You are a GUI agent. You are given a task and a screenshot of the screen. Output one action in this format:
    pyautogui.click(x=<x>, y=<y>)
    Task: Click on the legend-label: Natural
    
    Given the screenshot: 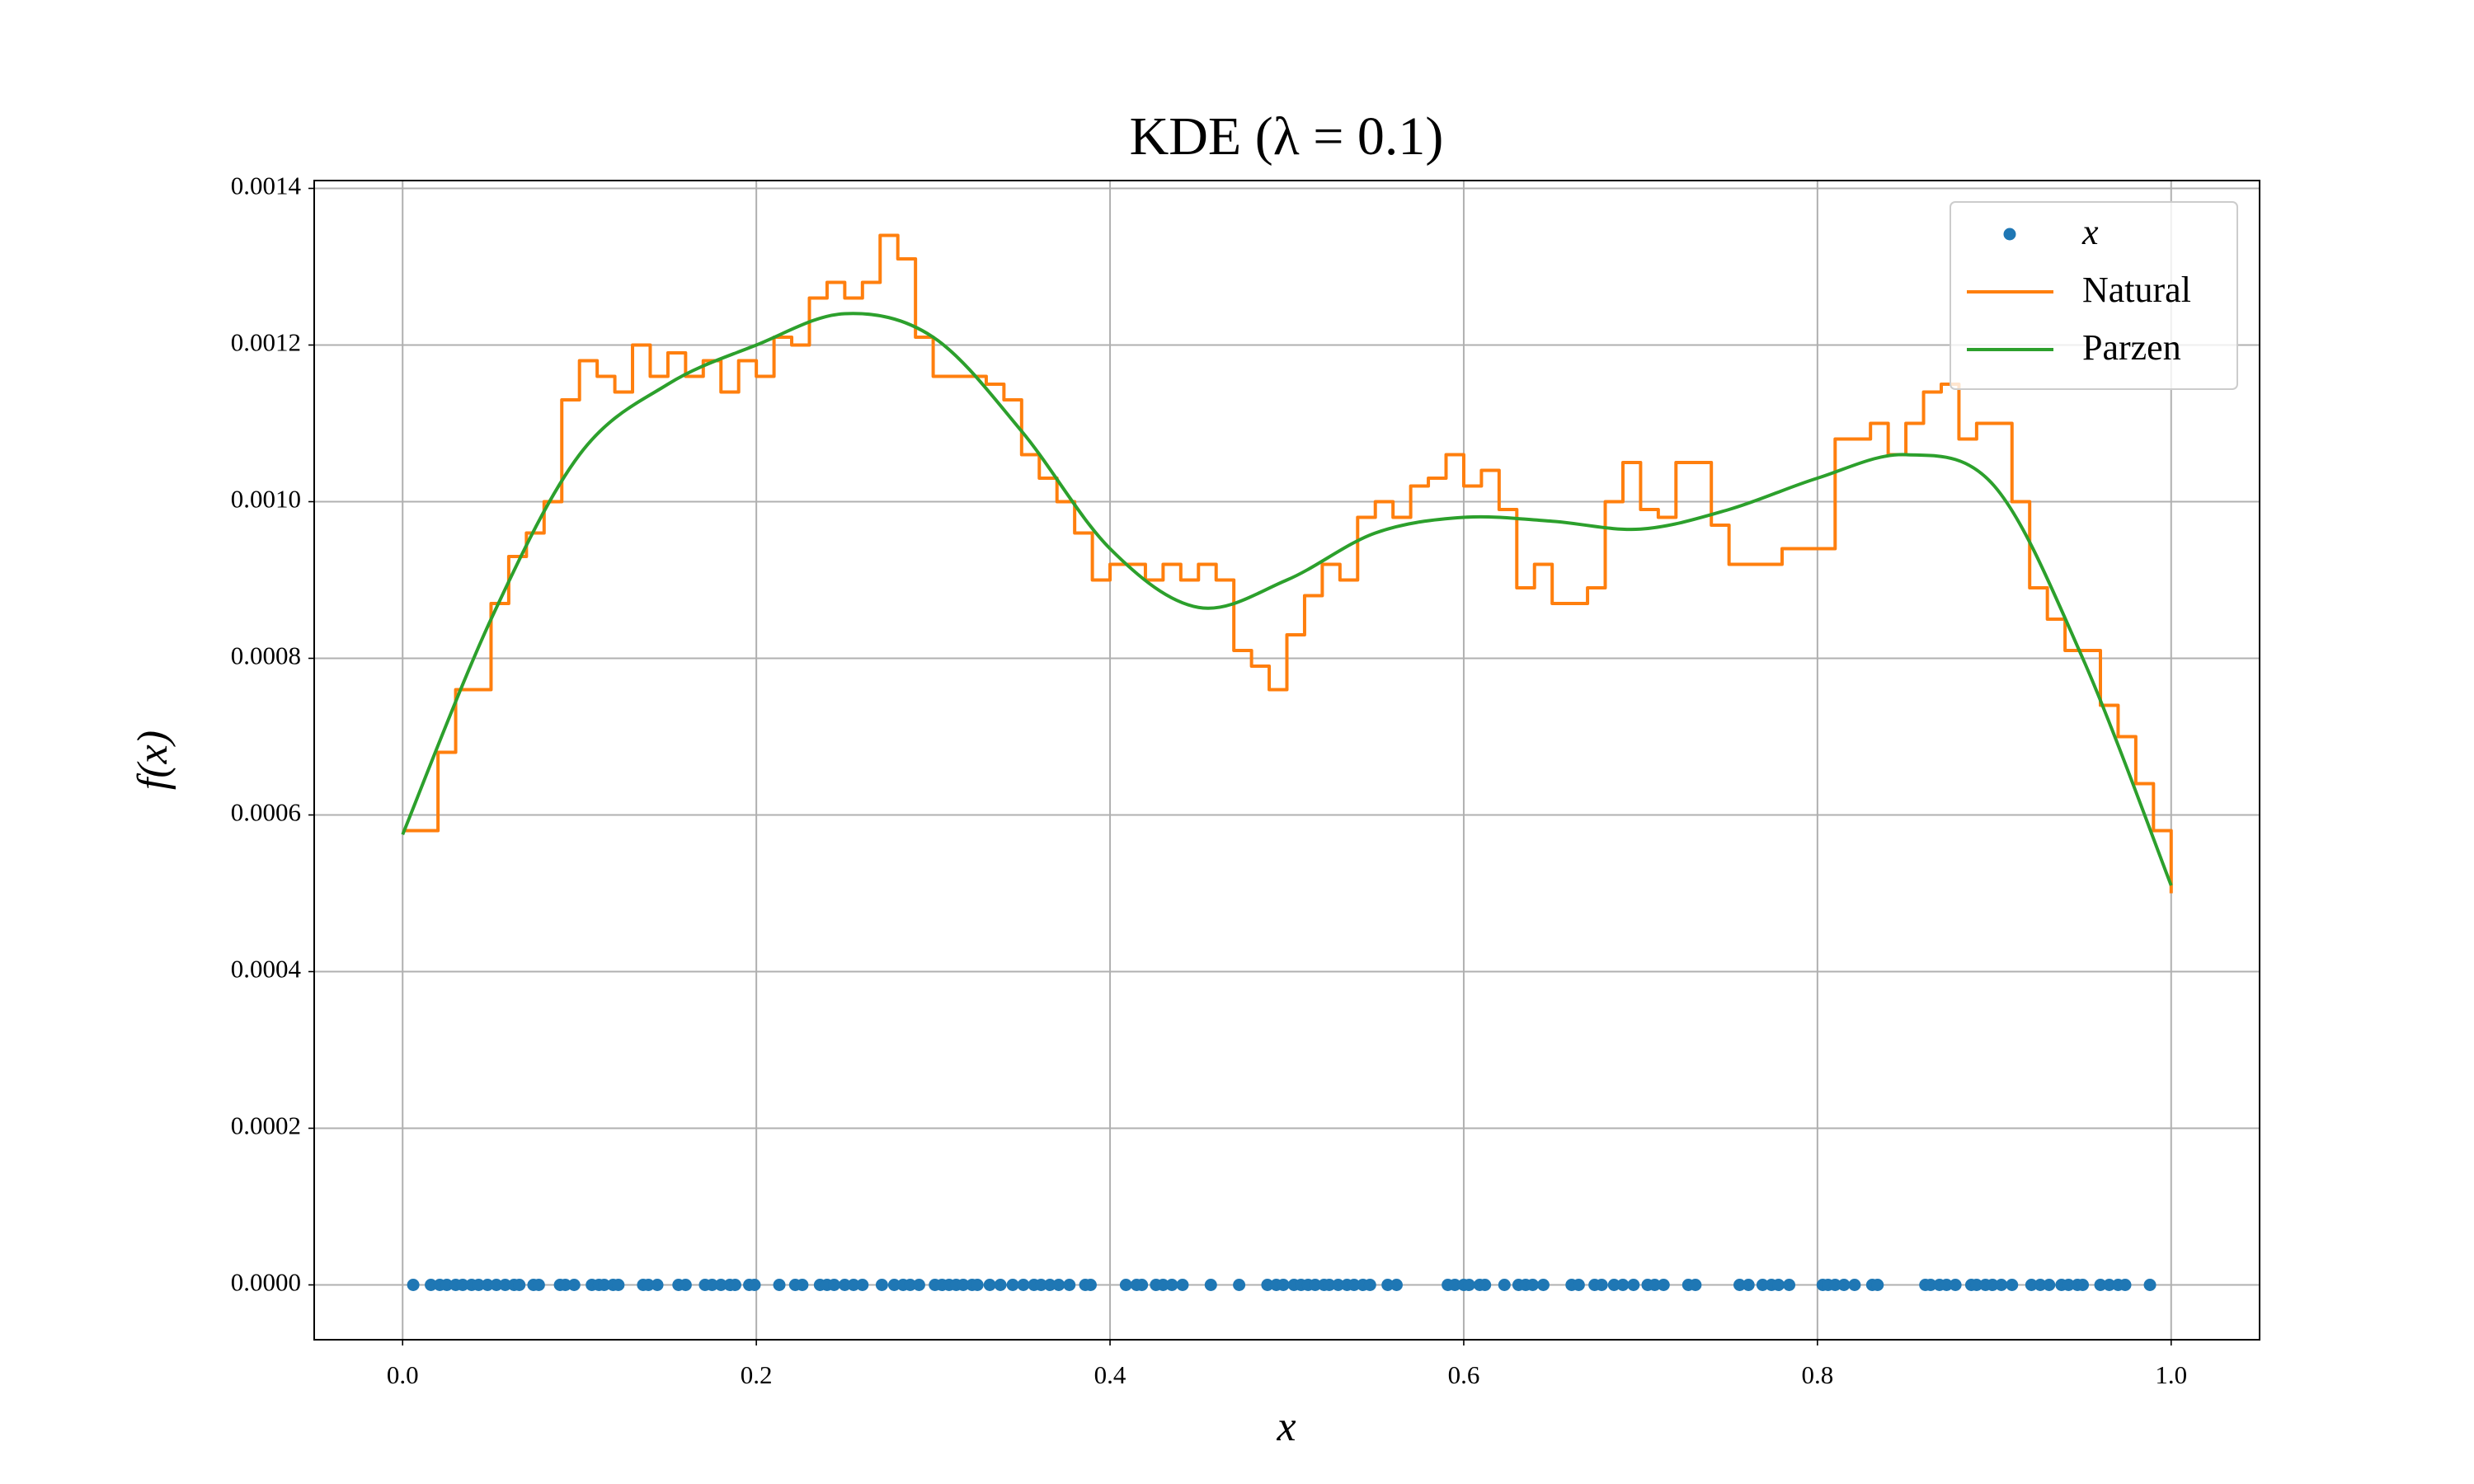 What is the action you would take?
    pyautogui.click(x=2136, y=290)
    